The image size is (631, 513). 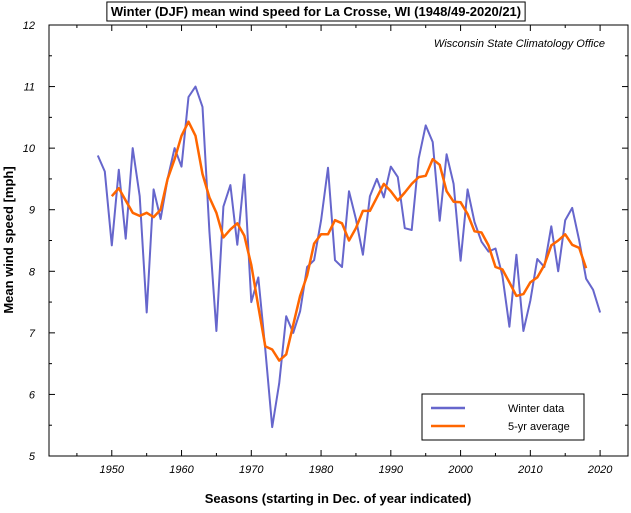 I want to click on y-tick-label: 8, so click(x=32, y=272).